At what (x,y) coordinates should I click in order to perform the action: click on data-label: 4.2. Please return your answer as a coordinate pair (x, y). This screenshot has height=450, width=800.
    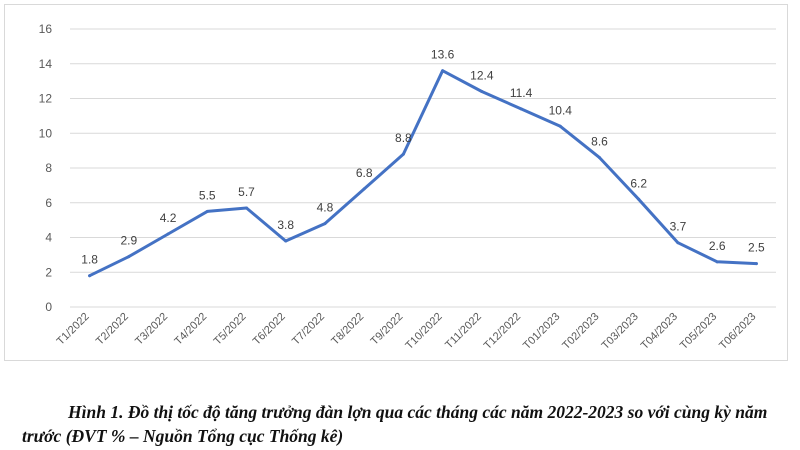
    Looking at the image, I should click on (168, 218).